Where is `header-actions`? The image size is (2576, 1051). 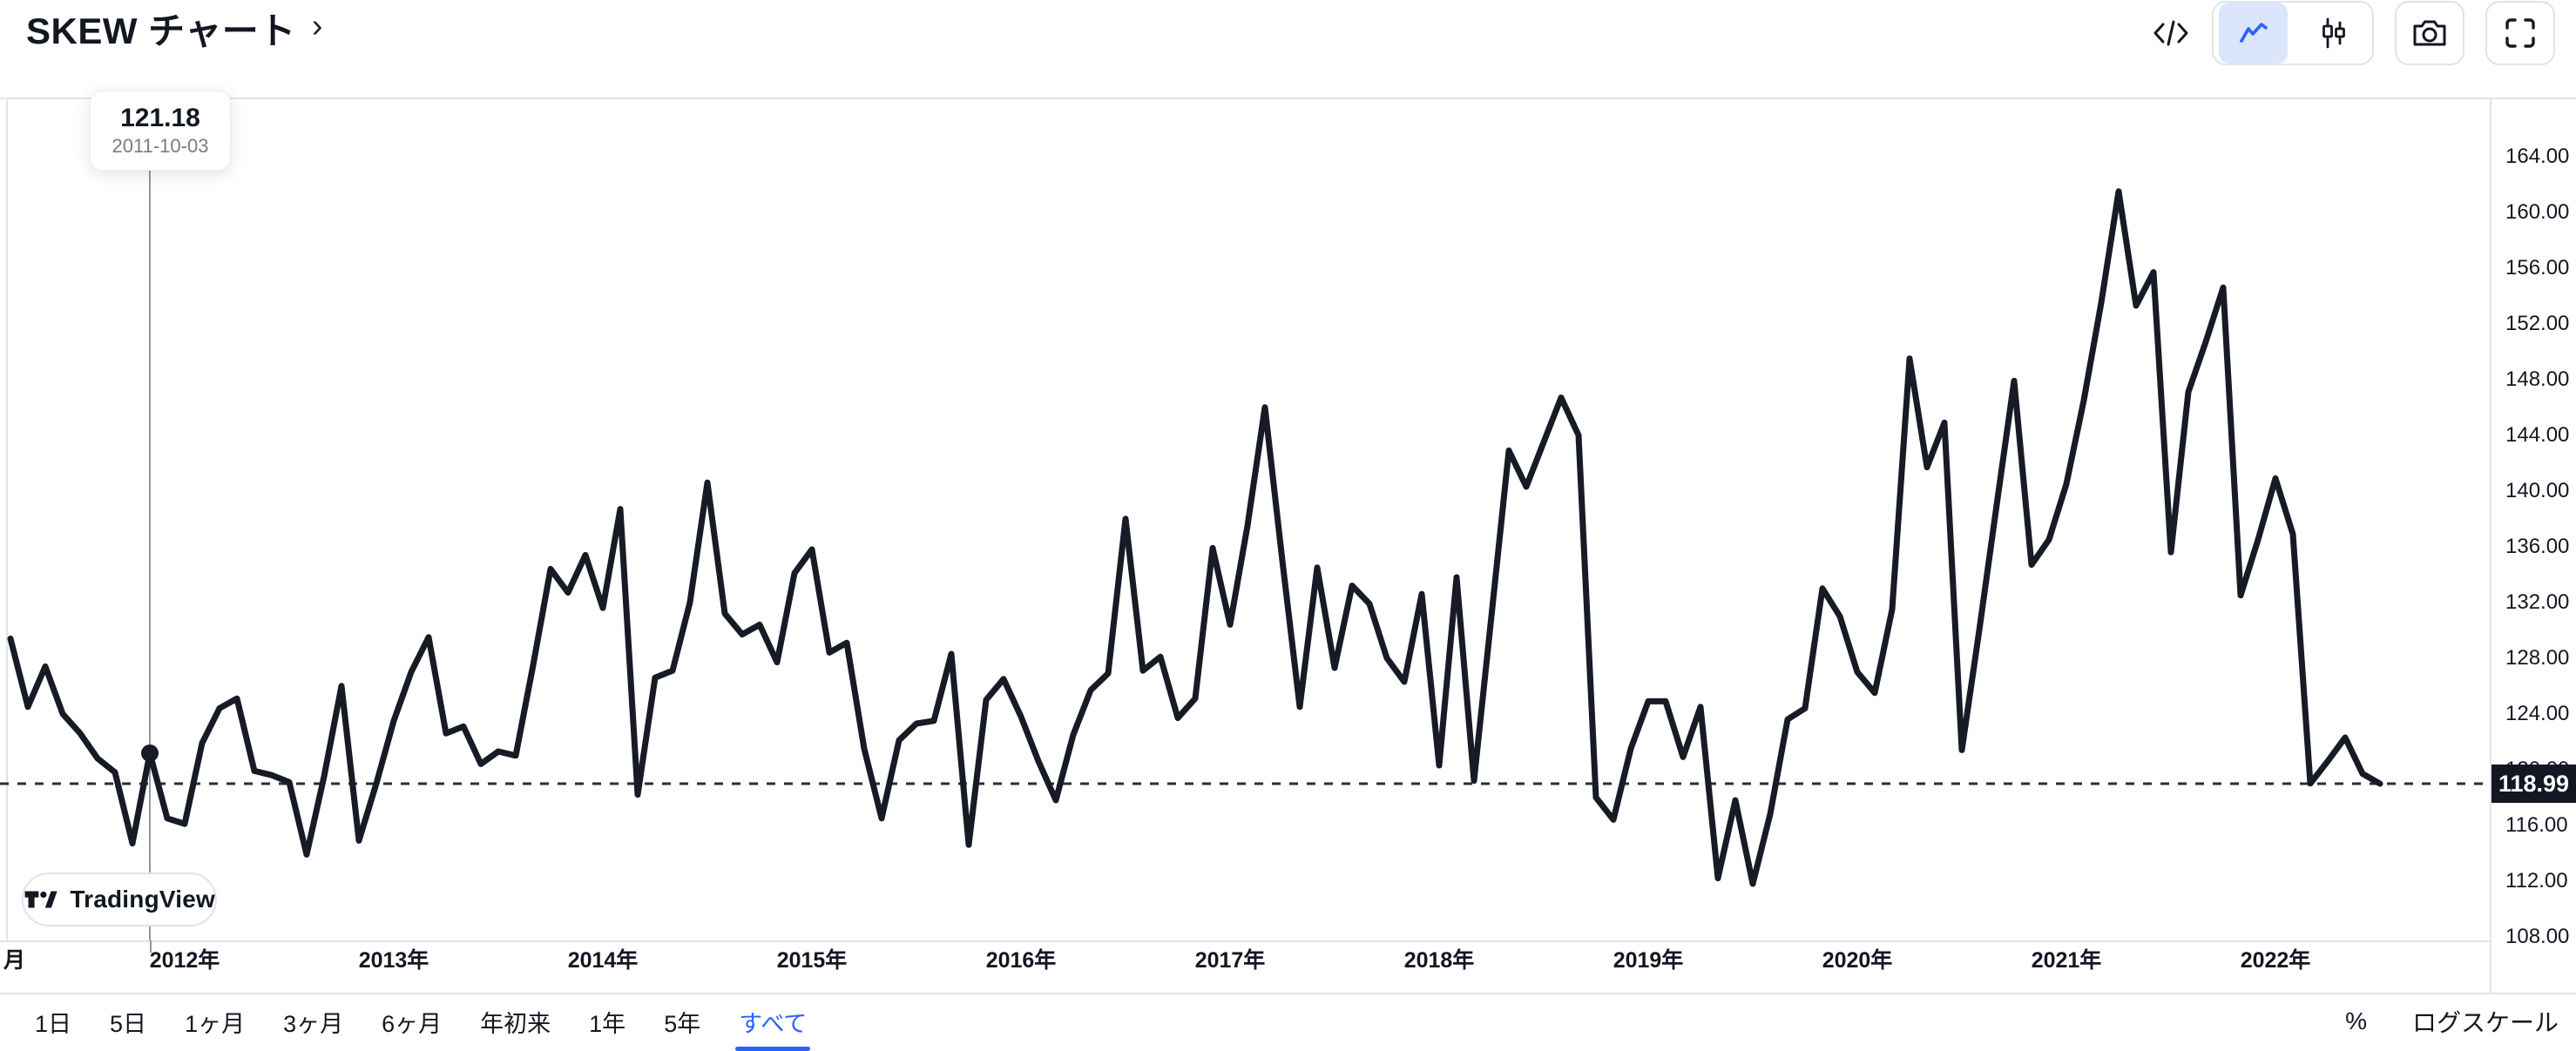
header-actions is located at coordinates (2353, 33).